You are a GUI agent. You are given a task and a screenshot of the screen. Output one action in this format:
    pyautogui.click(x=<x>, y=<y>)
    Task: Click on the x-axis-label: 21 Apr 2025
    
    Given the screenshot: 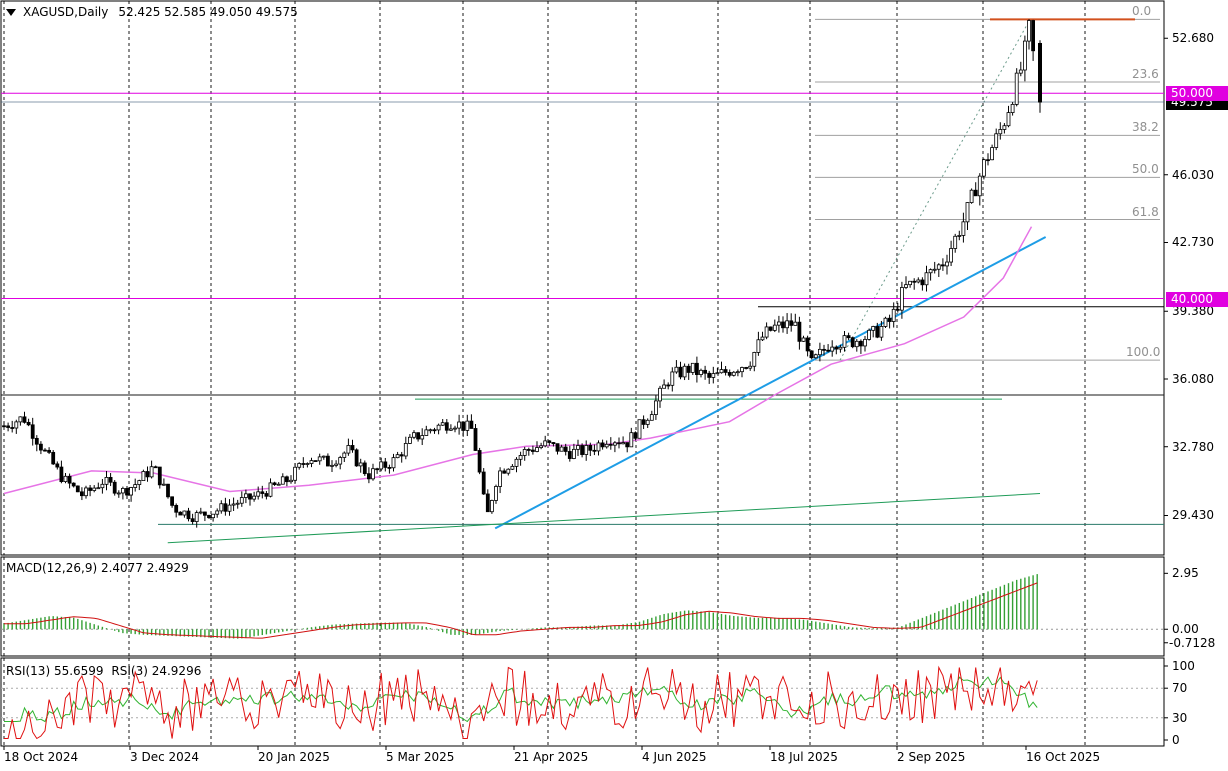 What is the action you would take?
    pyautogui.click(x=551, y=757)
    